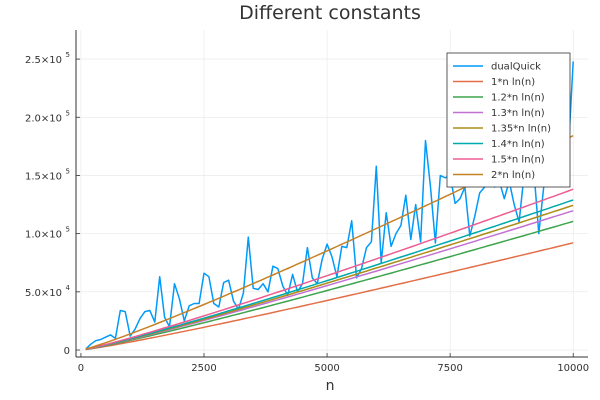 This screenshot has width=600, height=400. What do you see at coordinates (43, 235) in the screenshot?
I see `y-tick-label: 1.0×10` at bounding box center [43, 235].